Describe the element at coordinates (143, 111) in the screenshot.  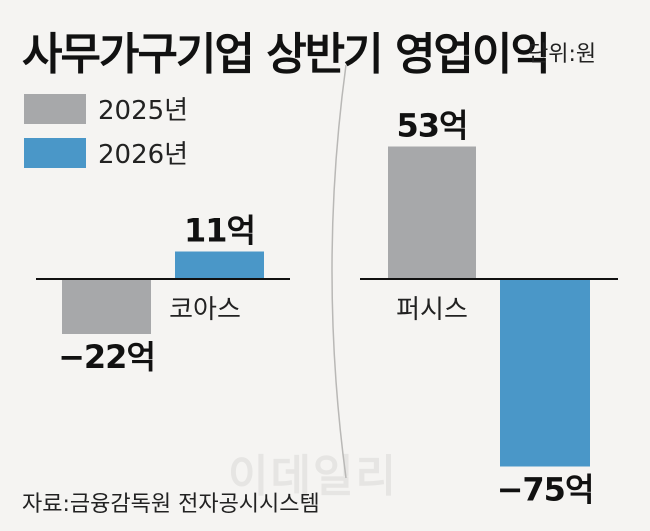
I see `legend-label-2025: 2025년` at that location.